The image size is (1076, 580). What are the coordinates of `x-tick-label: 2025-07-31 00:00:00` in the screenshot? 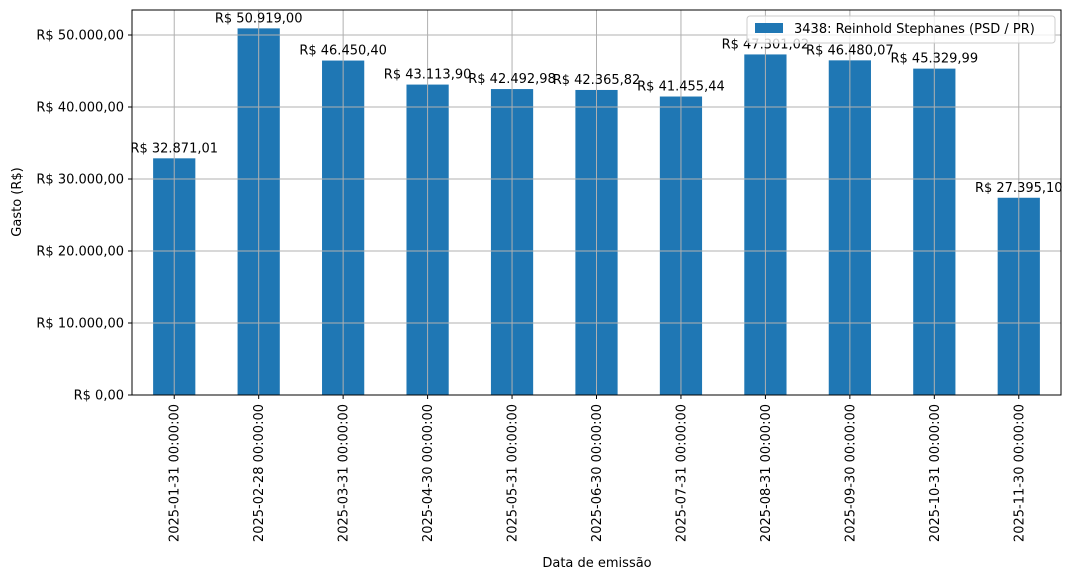 It's located at (681, 473).